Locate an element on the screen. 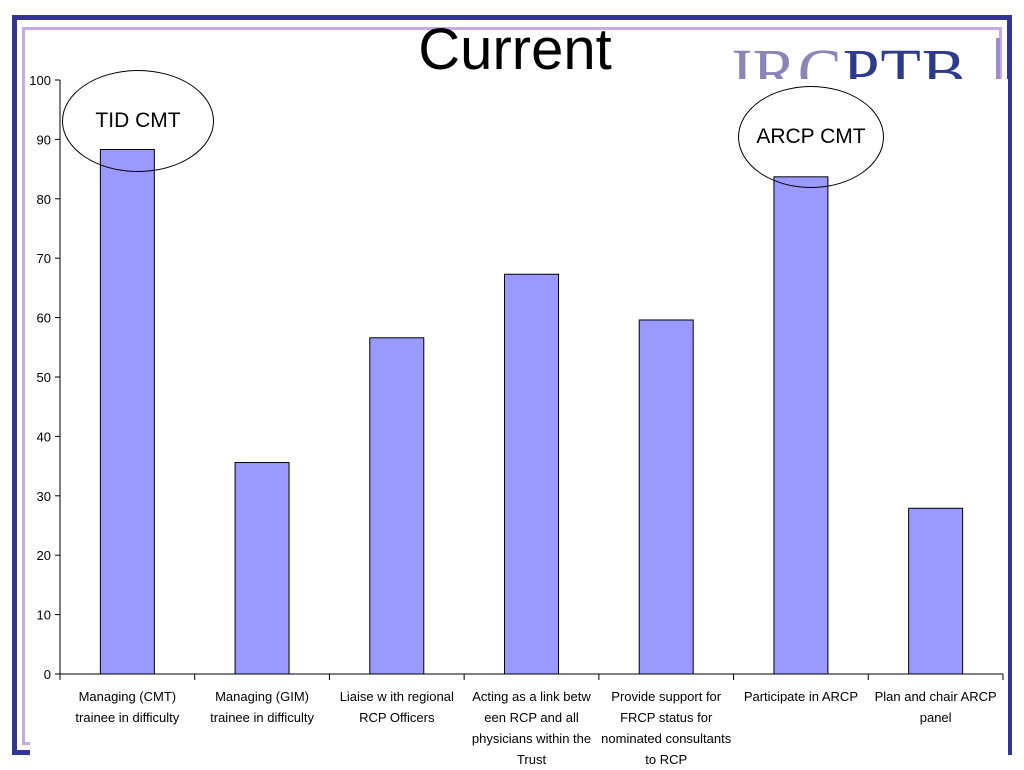 This screenshot has height=770, width=1024. y-tick-label: 10 is located at coordinates (44, 615).